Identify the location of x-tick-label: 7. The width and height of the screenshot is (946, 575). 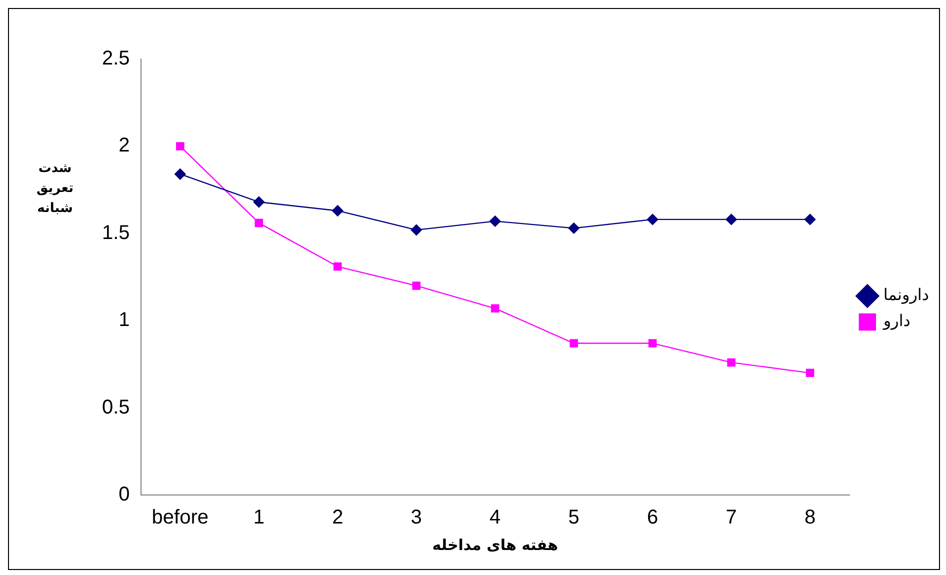
(731, 517).